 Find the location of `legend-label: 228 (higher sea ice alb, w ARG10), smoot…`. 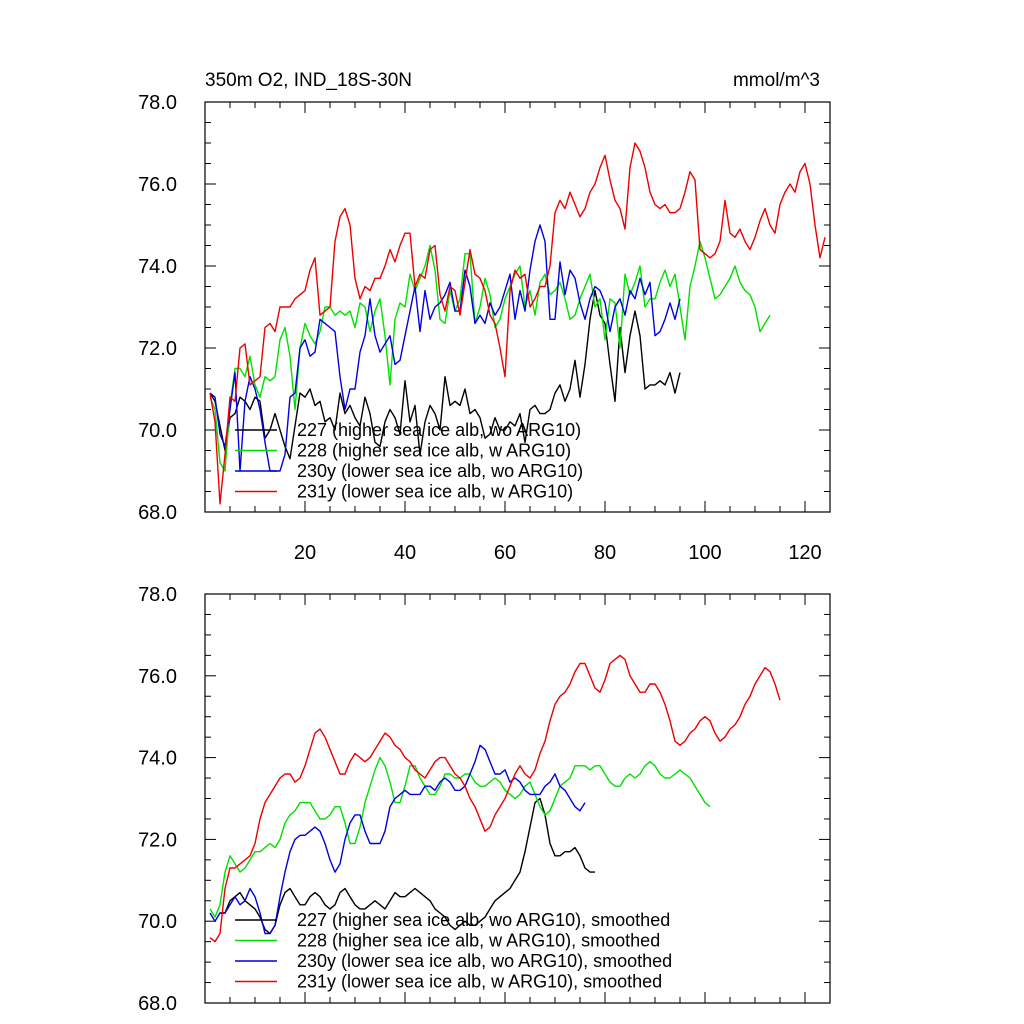

legend-label: 228 (higher sea ice alb, w ARG10), smoot… is located at coordinates (478, 941).